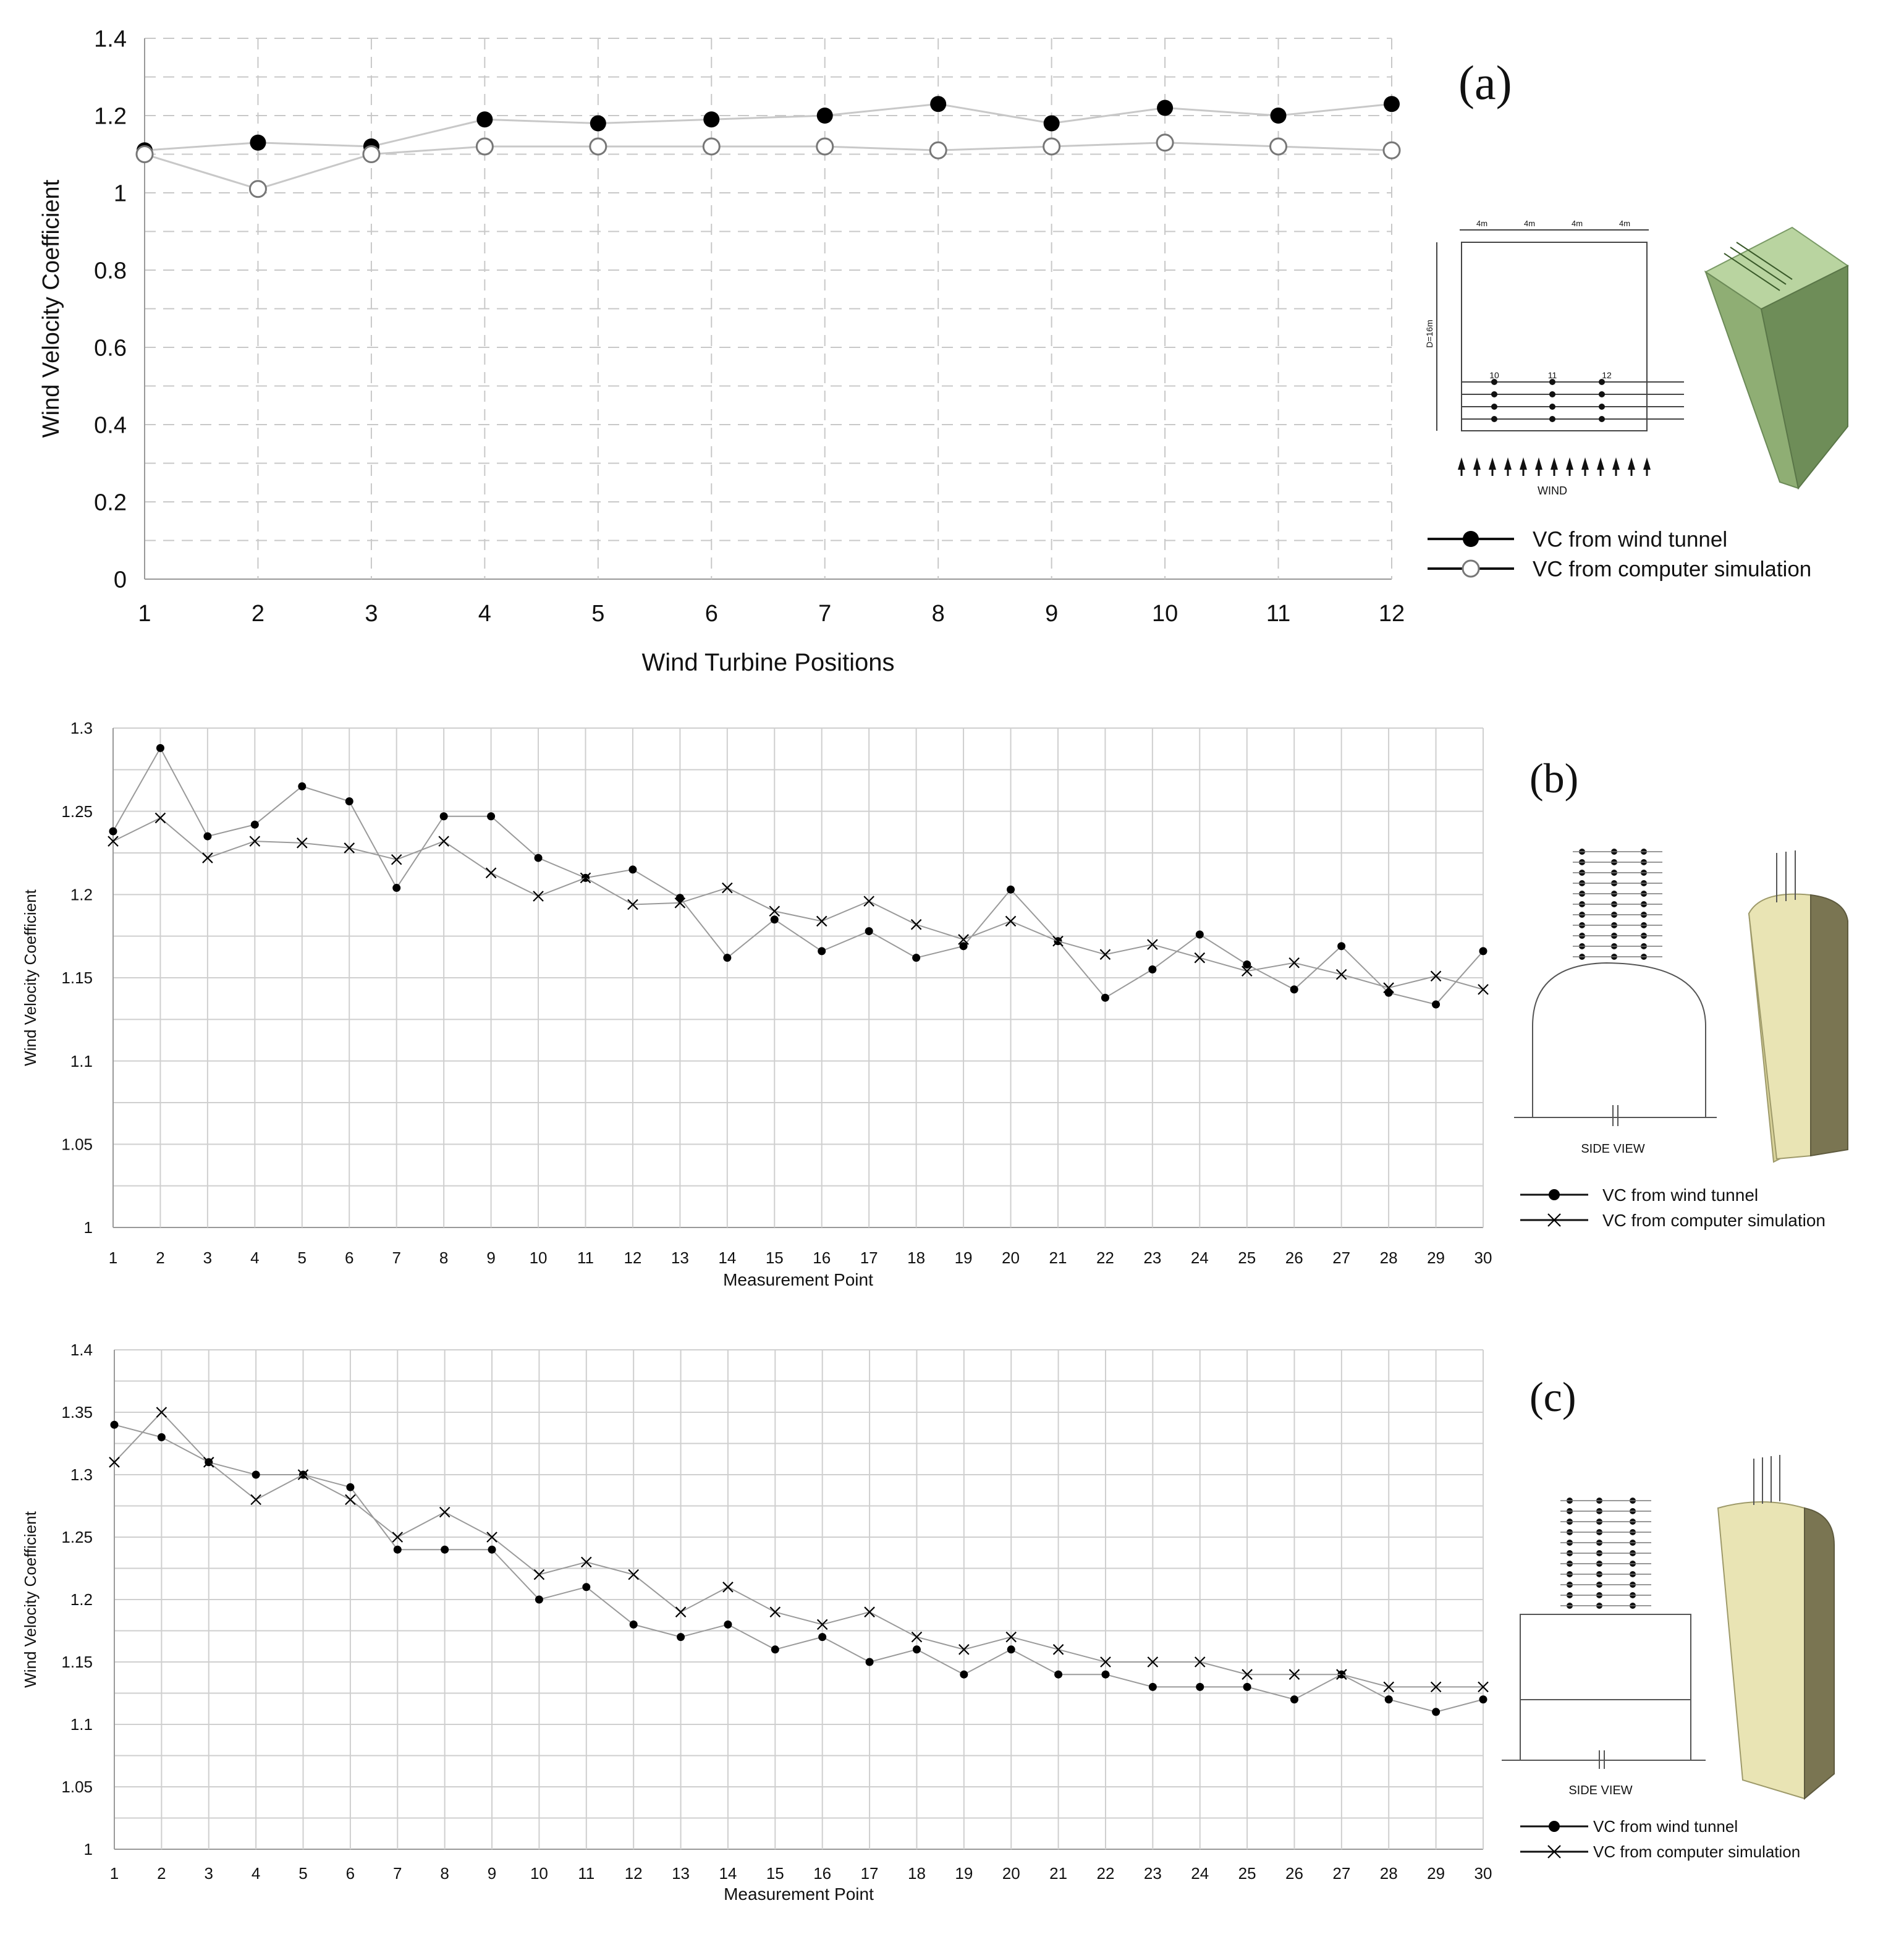  What do you see at coordinates (120, 580) in the screenshot?
I see `y-tick-label: 0` at bounding box center [120, 580].